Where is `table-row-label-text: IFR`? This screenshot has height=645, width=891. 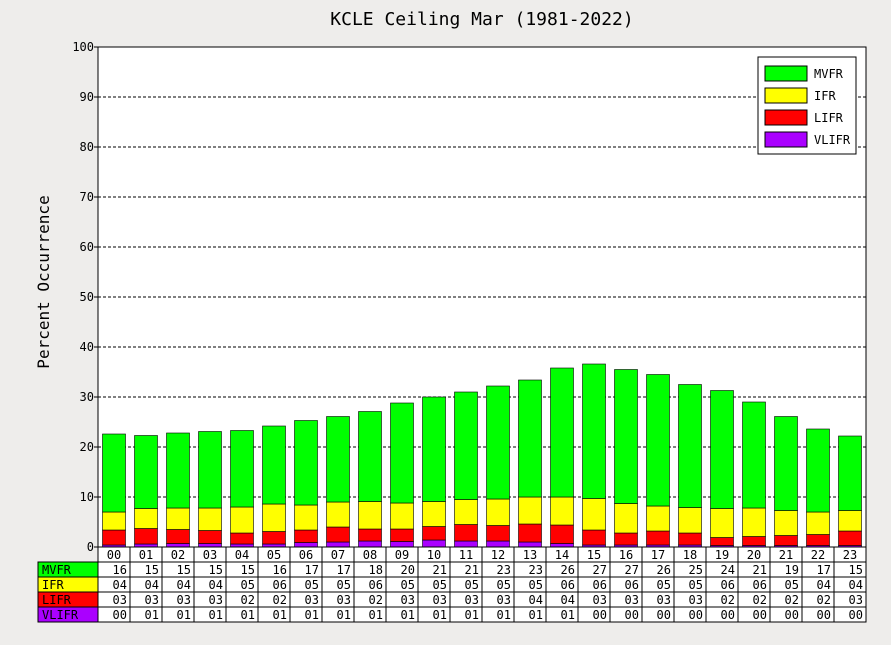 table-row-label-text: IFR is located at coordinates (53, 585).